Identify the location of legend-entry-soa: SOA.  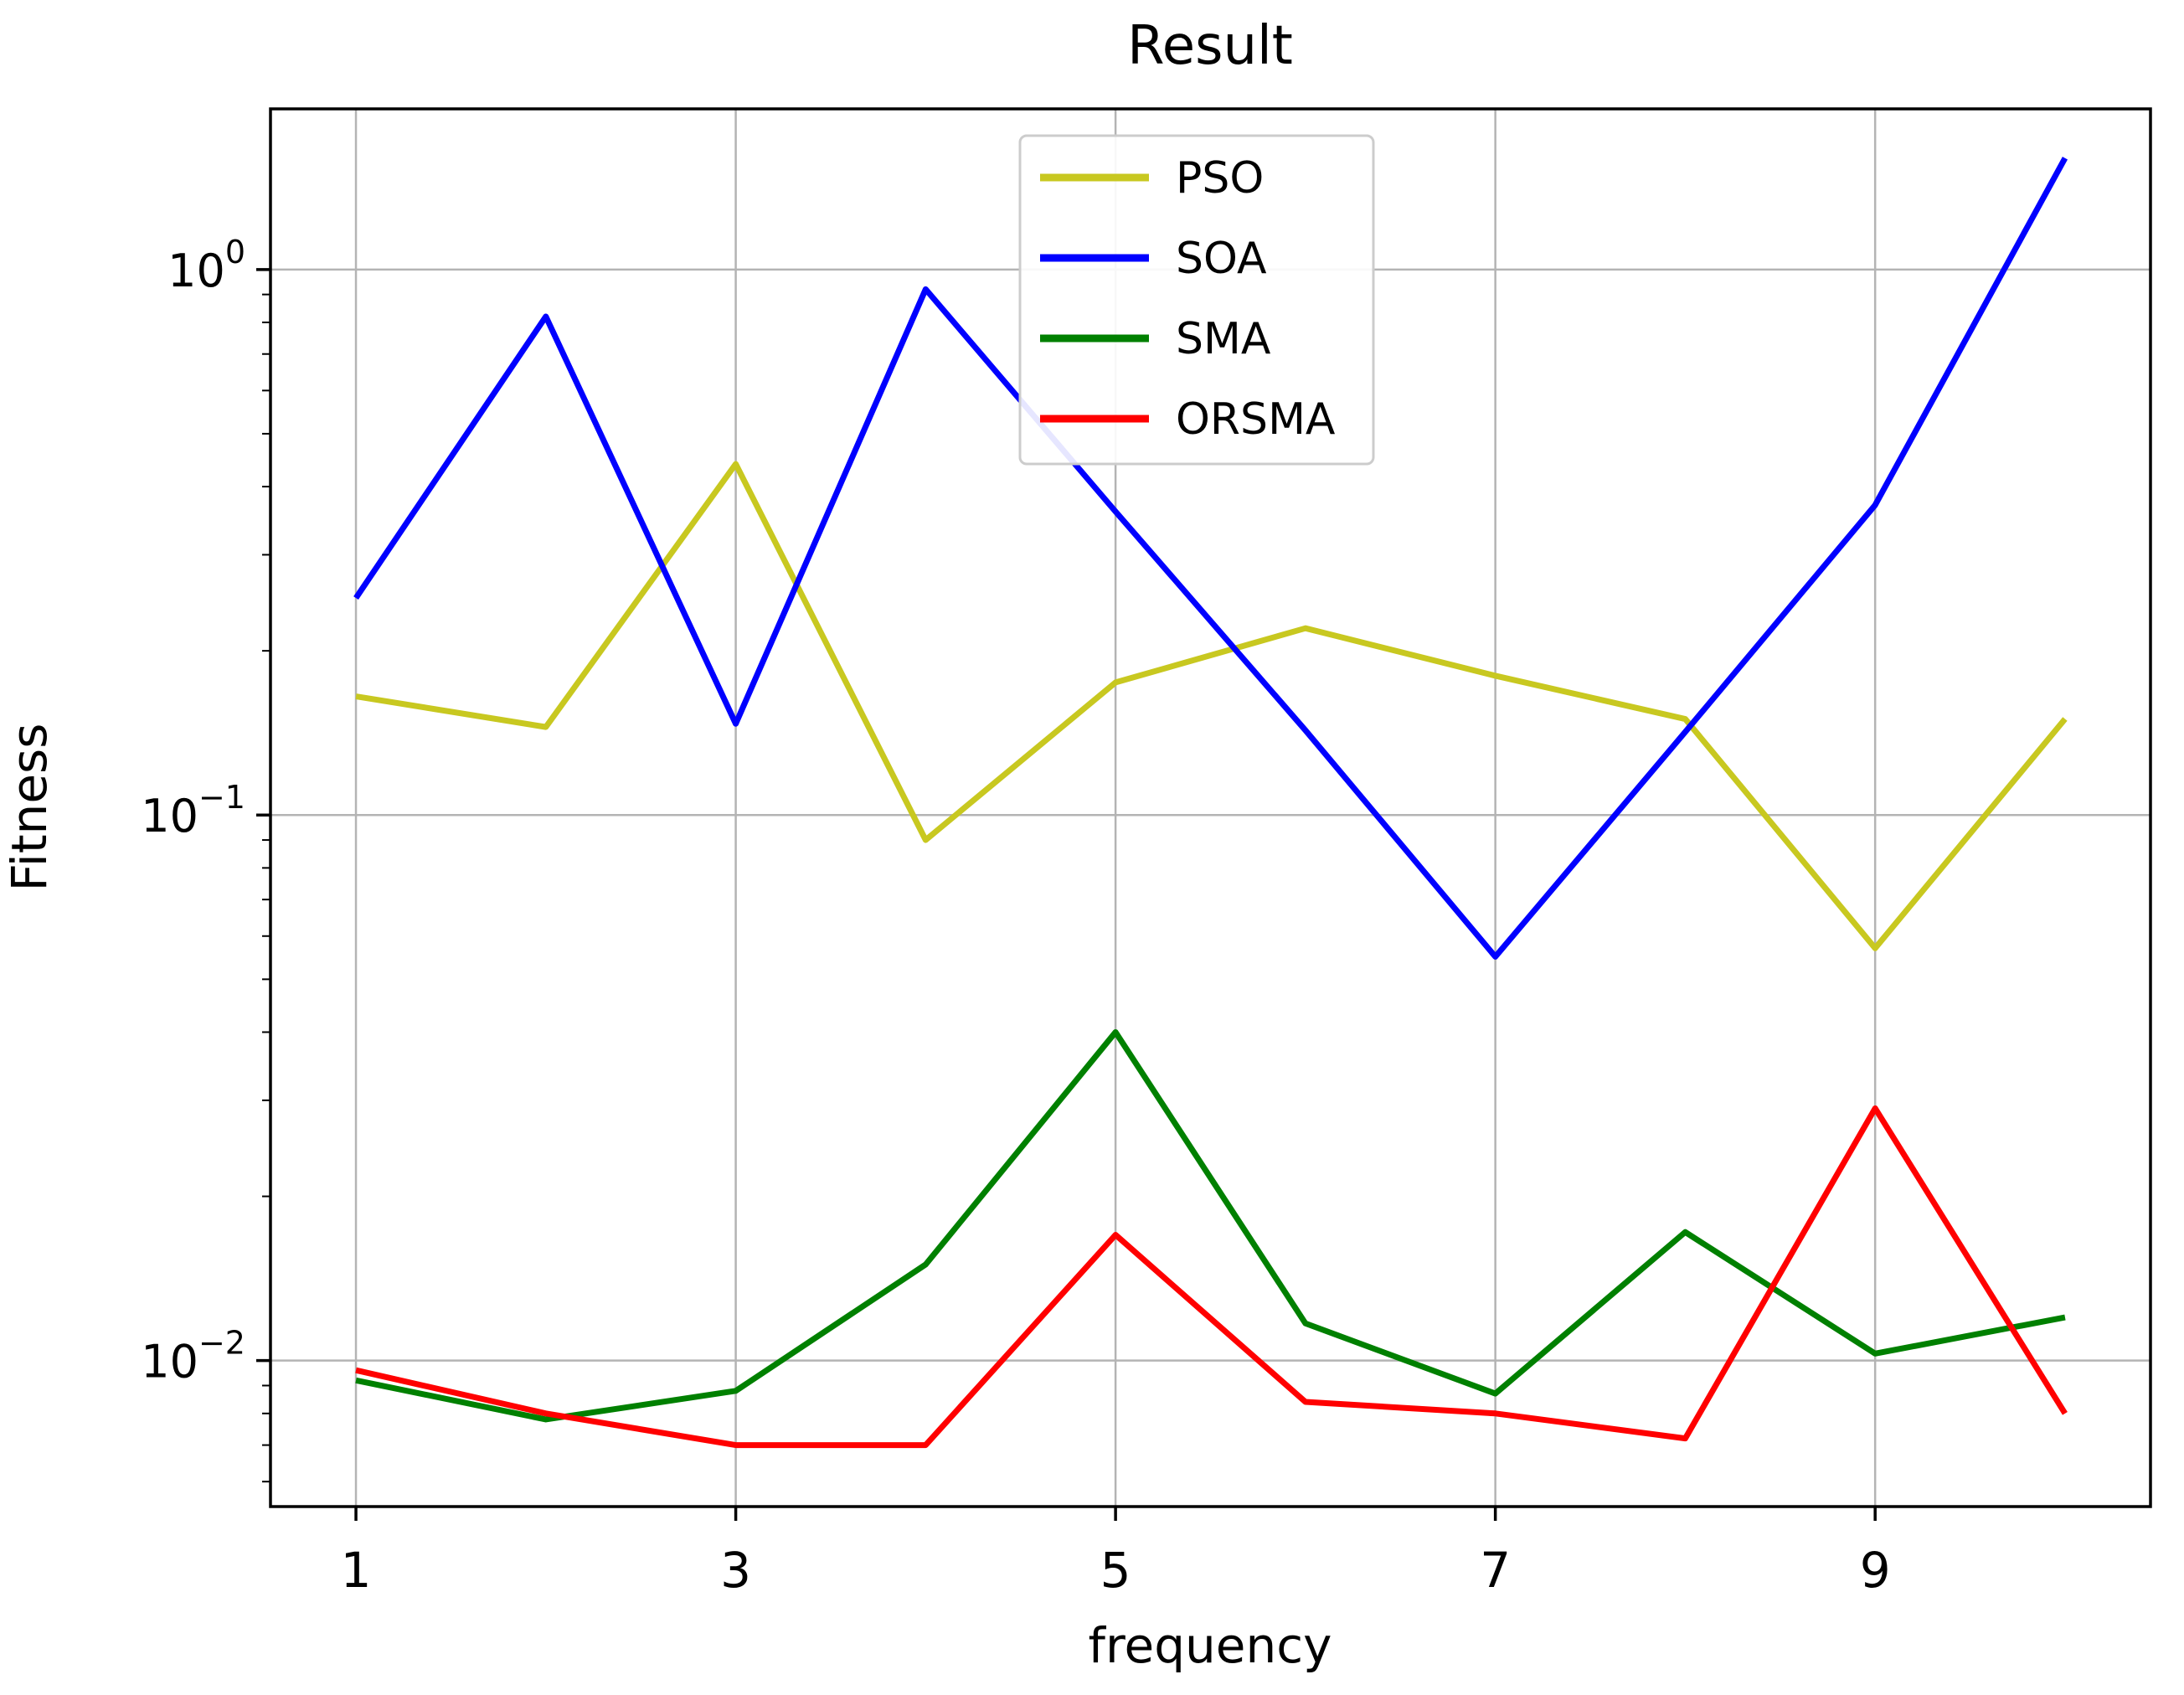
(1153, 259).